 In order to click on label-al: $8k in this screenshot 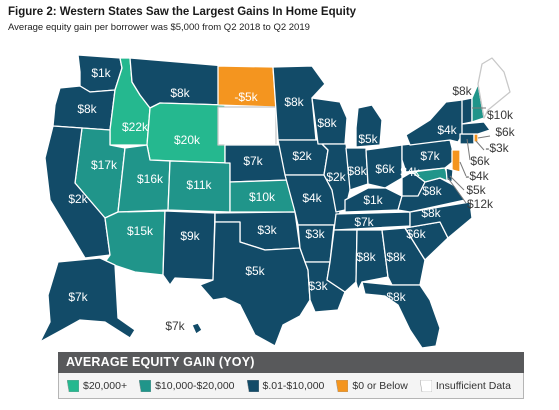, I will do `click(396, 257)`.